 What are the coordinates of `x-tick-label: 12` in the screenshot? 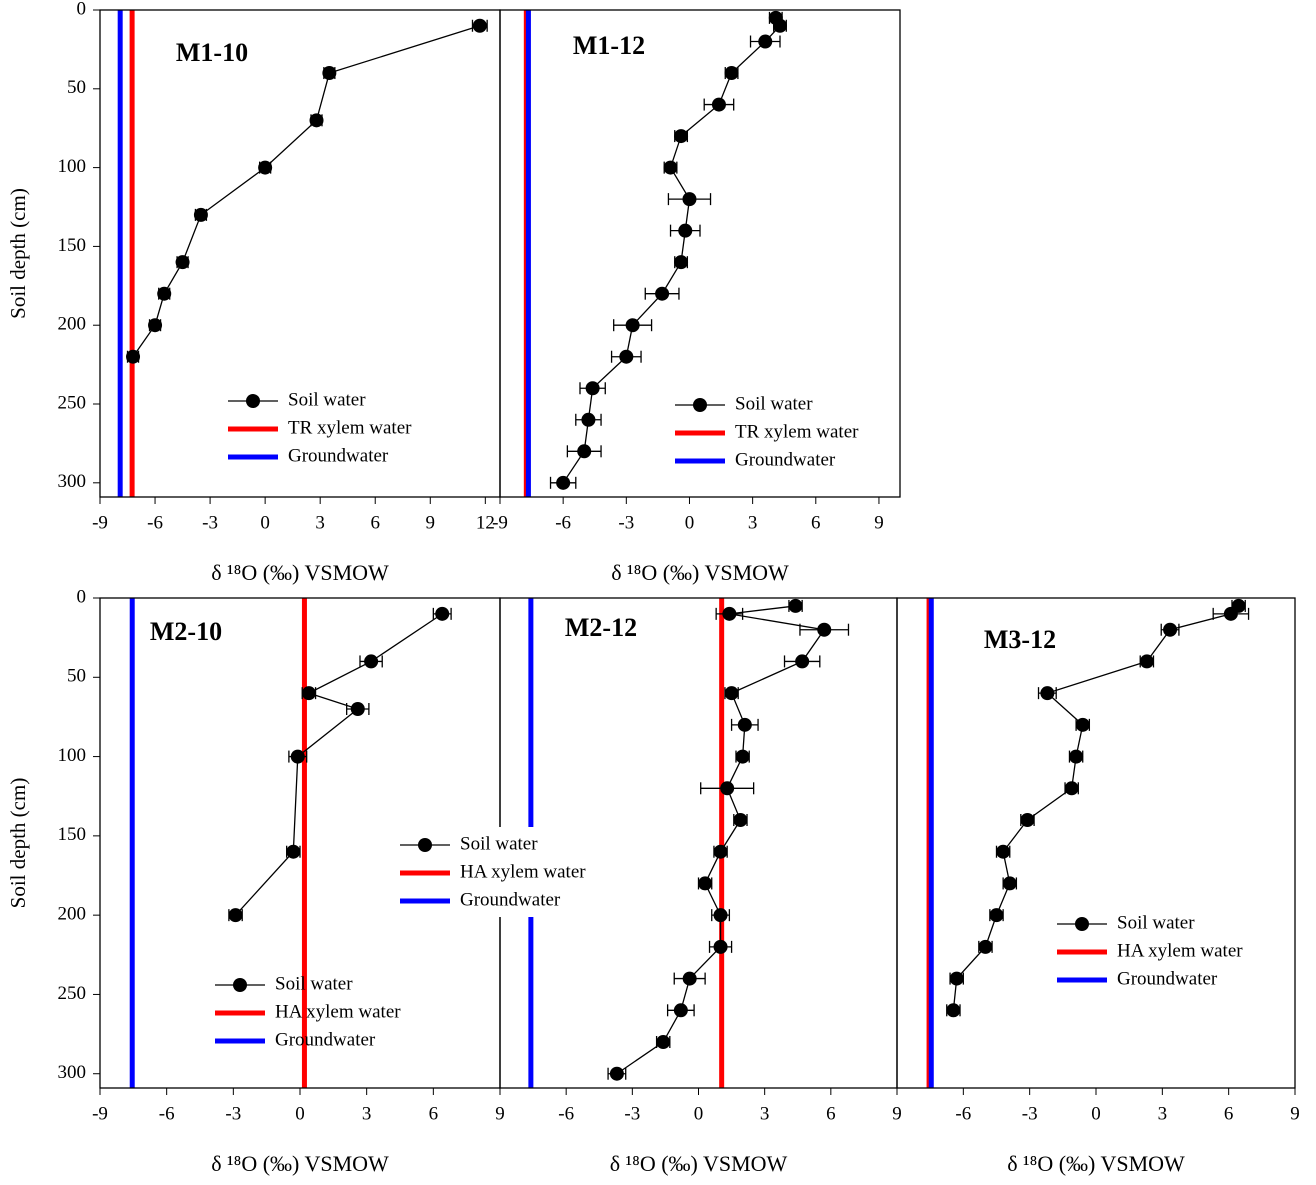 It's located at (485, 522).